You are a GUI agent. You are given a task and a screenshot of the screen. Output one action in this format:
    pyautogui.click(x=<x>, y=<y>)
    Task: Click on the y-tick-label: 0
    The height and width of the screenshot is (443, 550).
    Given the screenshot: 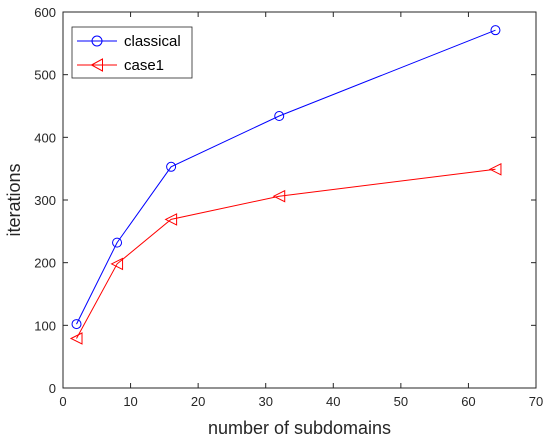 What is the action you would take?
    pyautogui.click(x=52, y=388)
    